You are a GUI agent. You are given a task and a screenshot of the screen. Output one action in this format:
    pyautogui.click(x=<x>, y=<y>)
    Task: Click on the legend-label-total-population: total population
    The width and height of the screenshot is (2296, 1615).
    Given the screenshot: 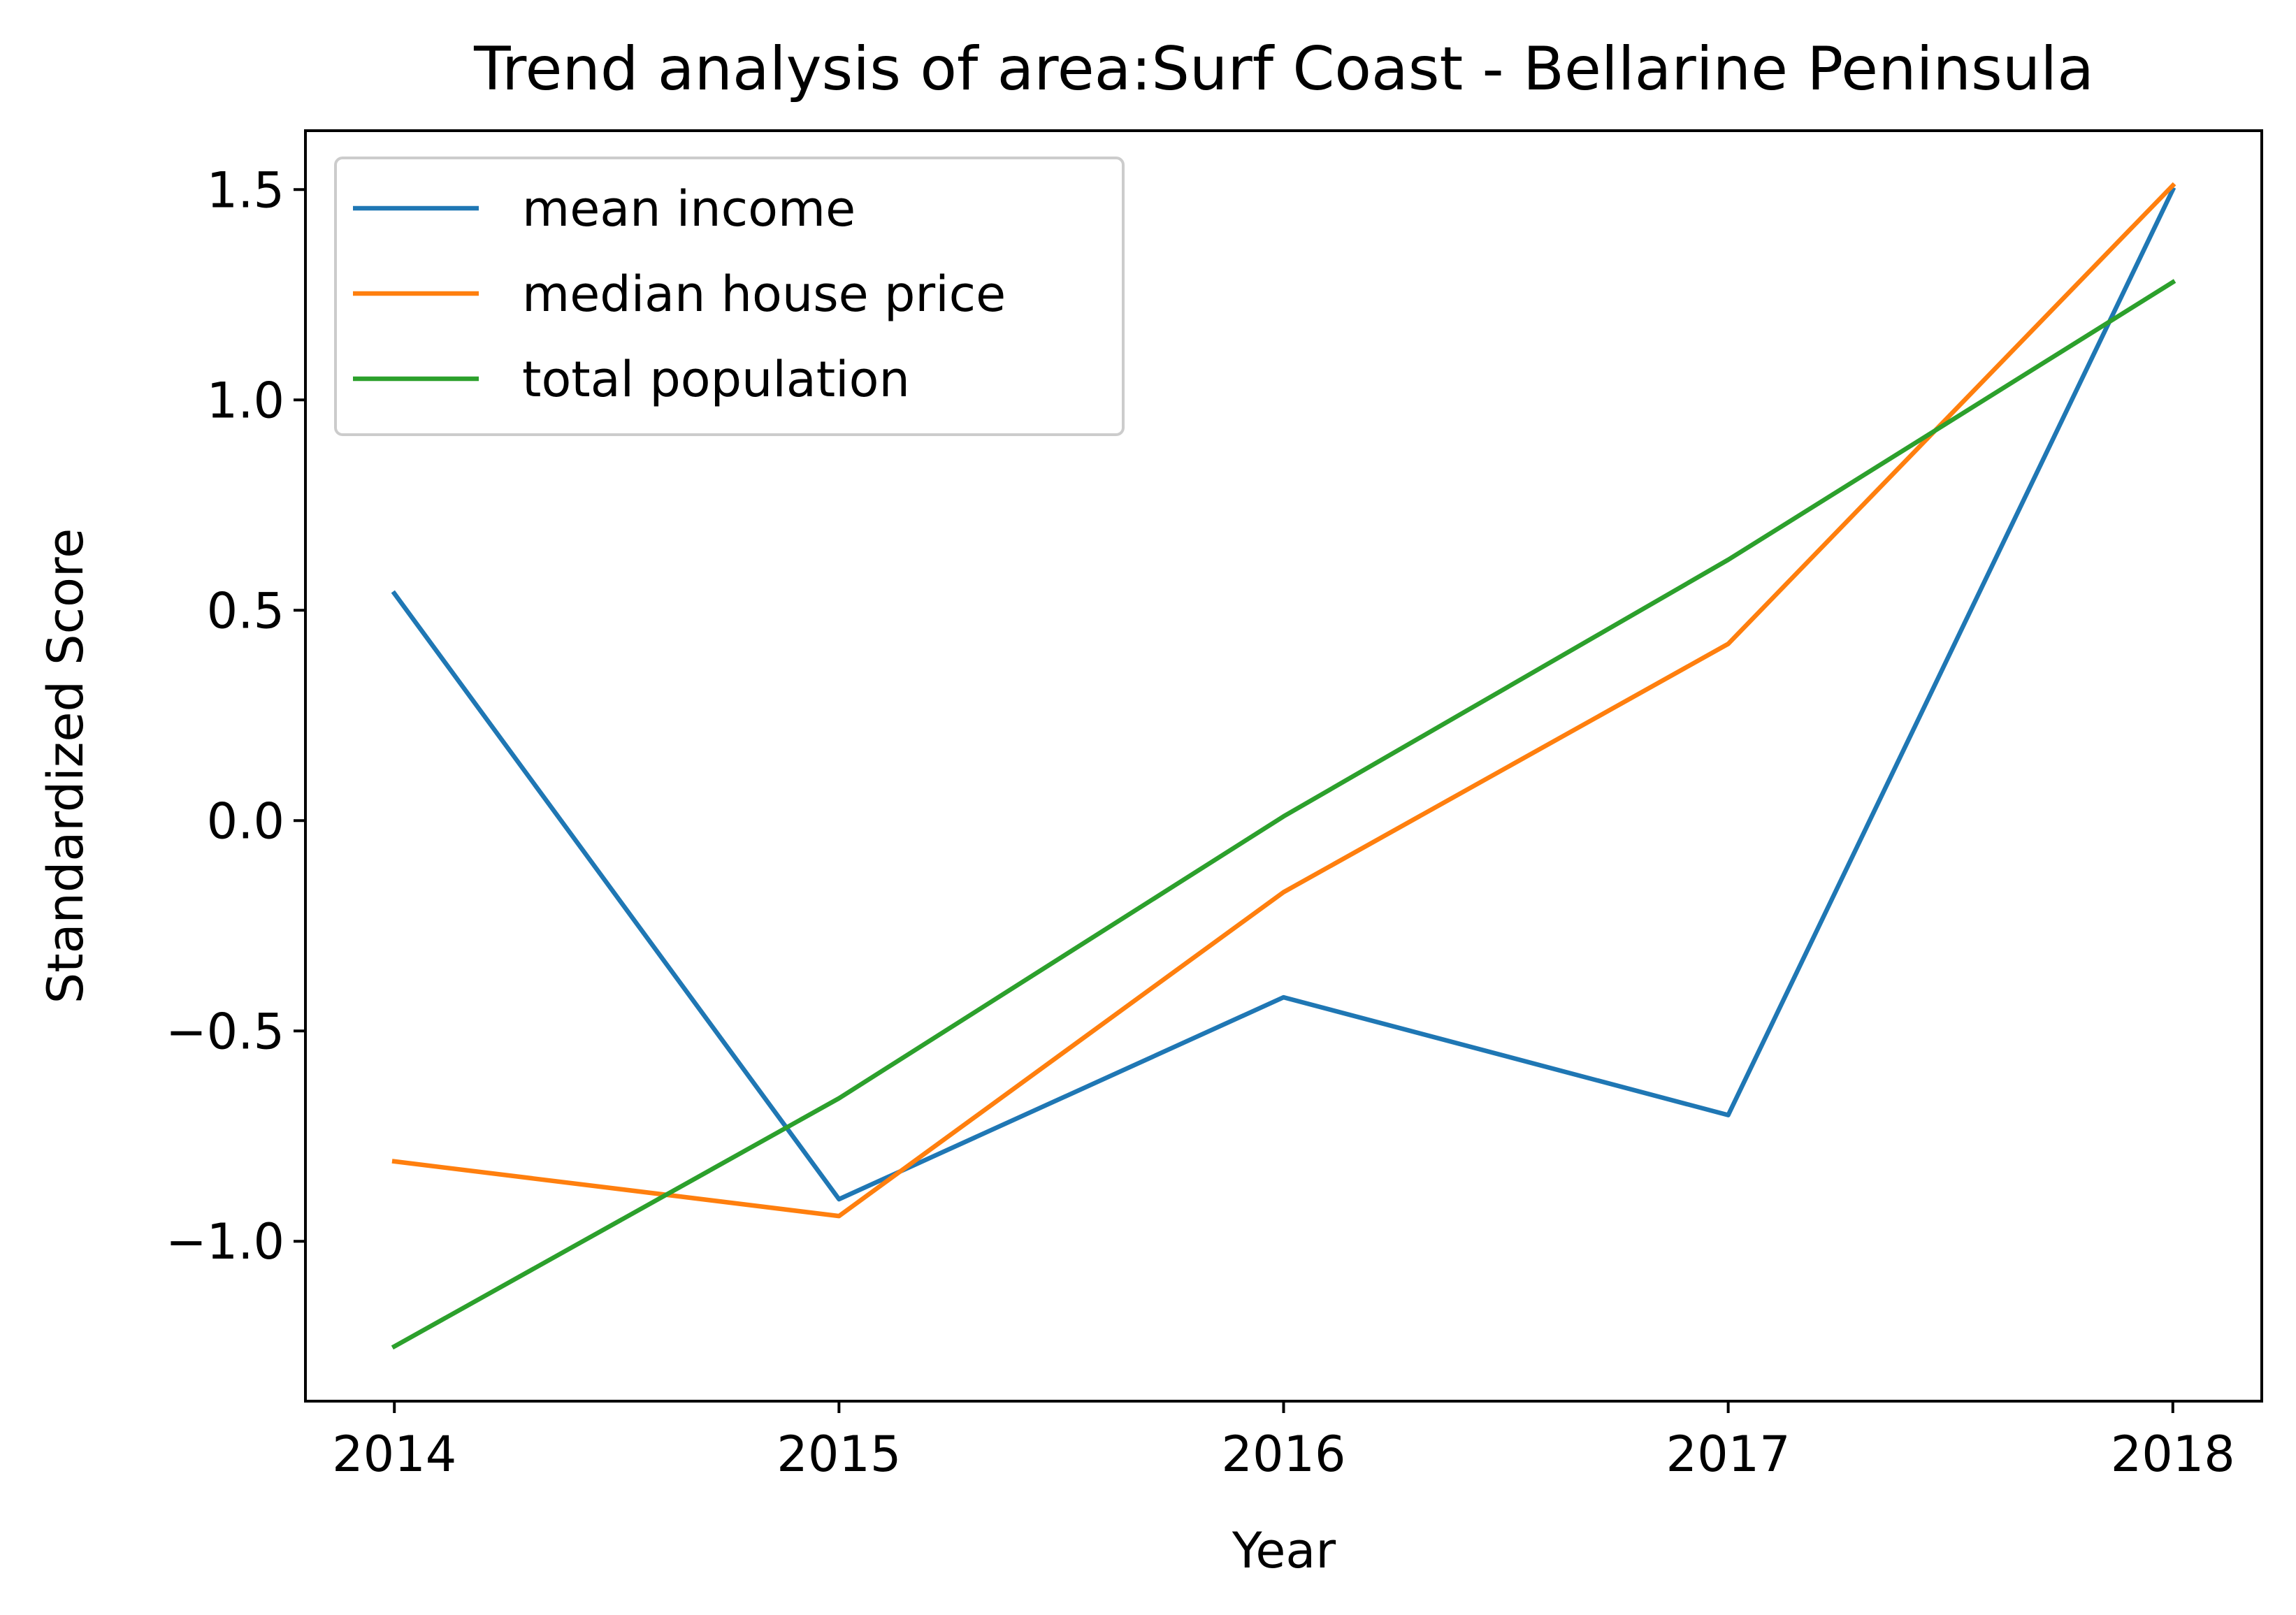 What is the action you would take?
    pyautogui.click(x=716, y=379)
    